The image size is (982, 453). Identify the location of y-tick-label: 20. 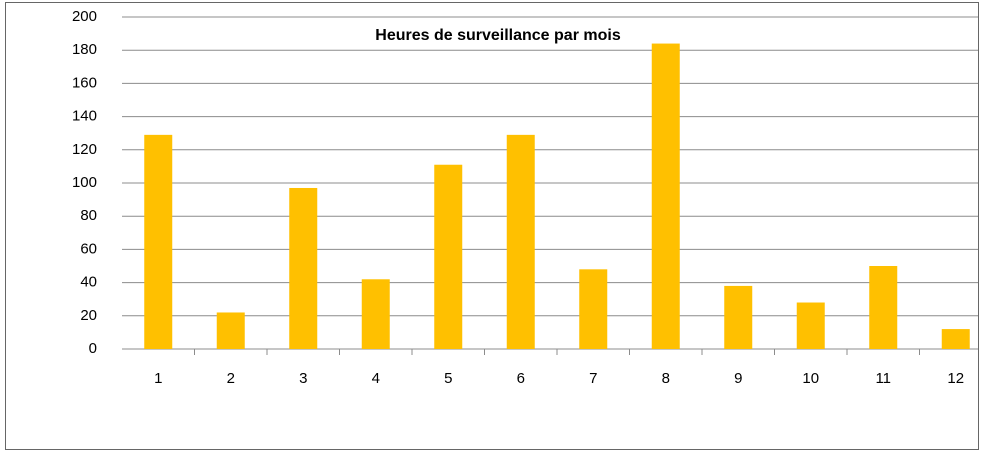
(88, 315).